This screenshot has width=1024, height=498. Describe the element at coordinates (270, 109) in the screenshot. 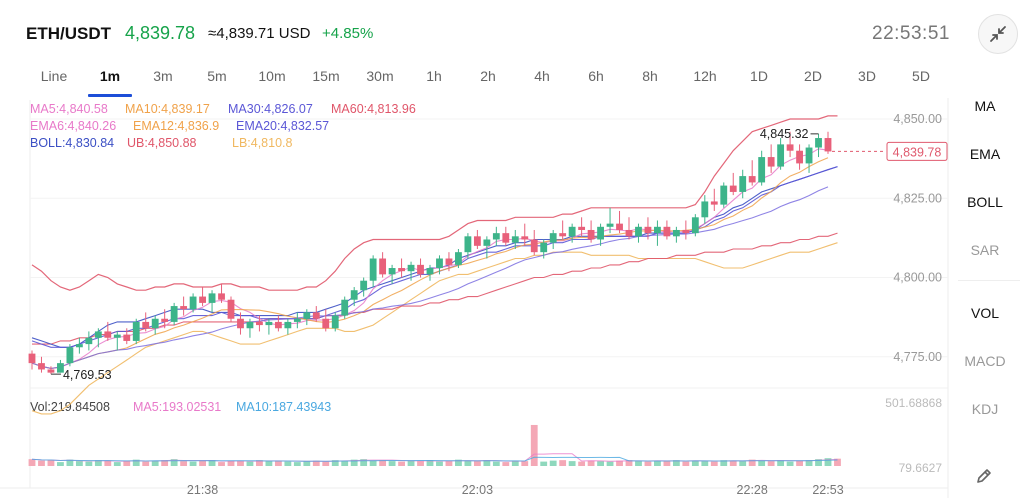

I see `legend-ma-item-2: MA30:4,826.07` at that location.